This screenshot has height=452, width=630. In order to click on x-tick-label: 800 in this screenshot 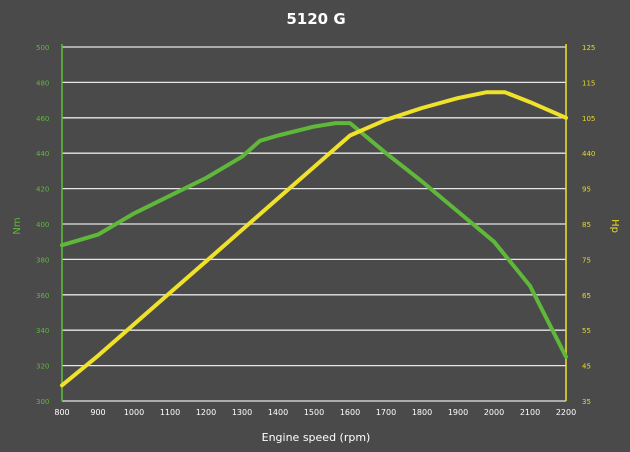, I will do `click(61, 412)`.